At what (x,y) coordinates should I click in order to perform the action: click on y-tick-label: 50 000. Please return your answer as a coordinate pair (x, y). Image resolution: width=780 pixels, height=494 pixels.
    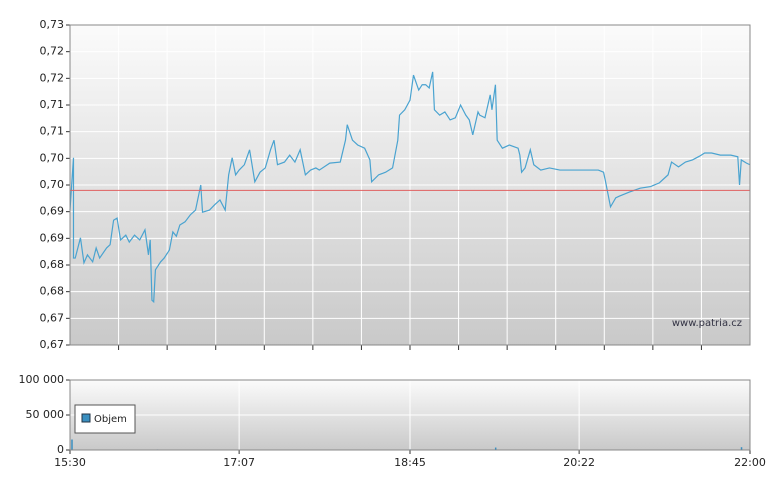
    Looking at the image, I should click on (45, 414).